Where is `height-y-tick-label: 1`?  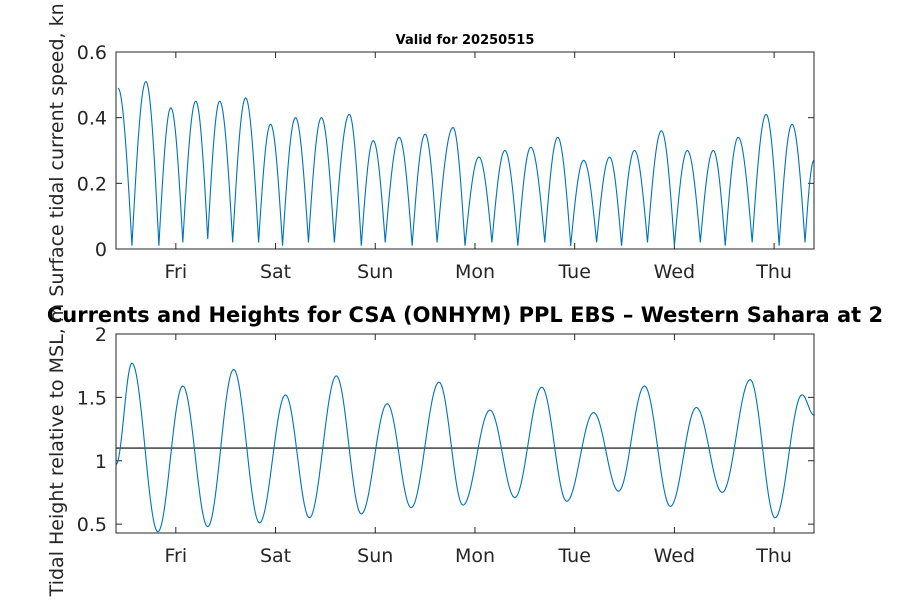
height-y-tick-label: 1 is located at coordinates (101, 462).